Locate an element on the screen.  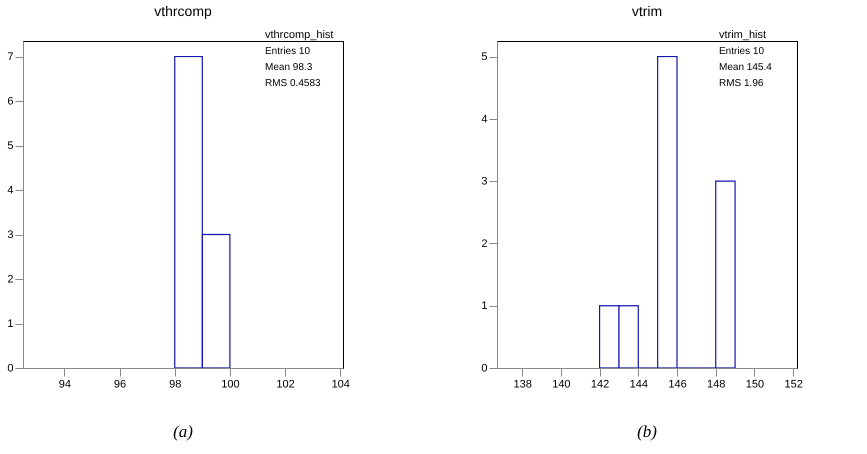
x-tick-label: 150 is located at coordinates (755, 384).